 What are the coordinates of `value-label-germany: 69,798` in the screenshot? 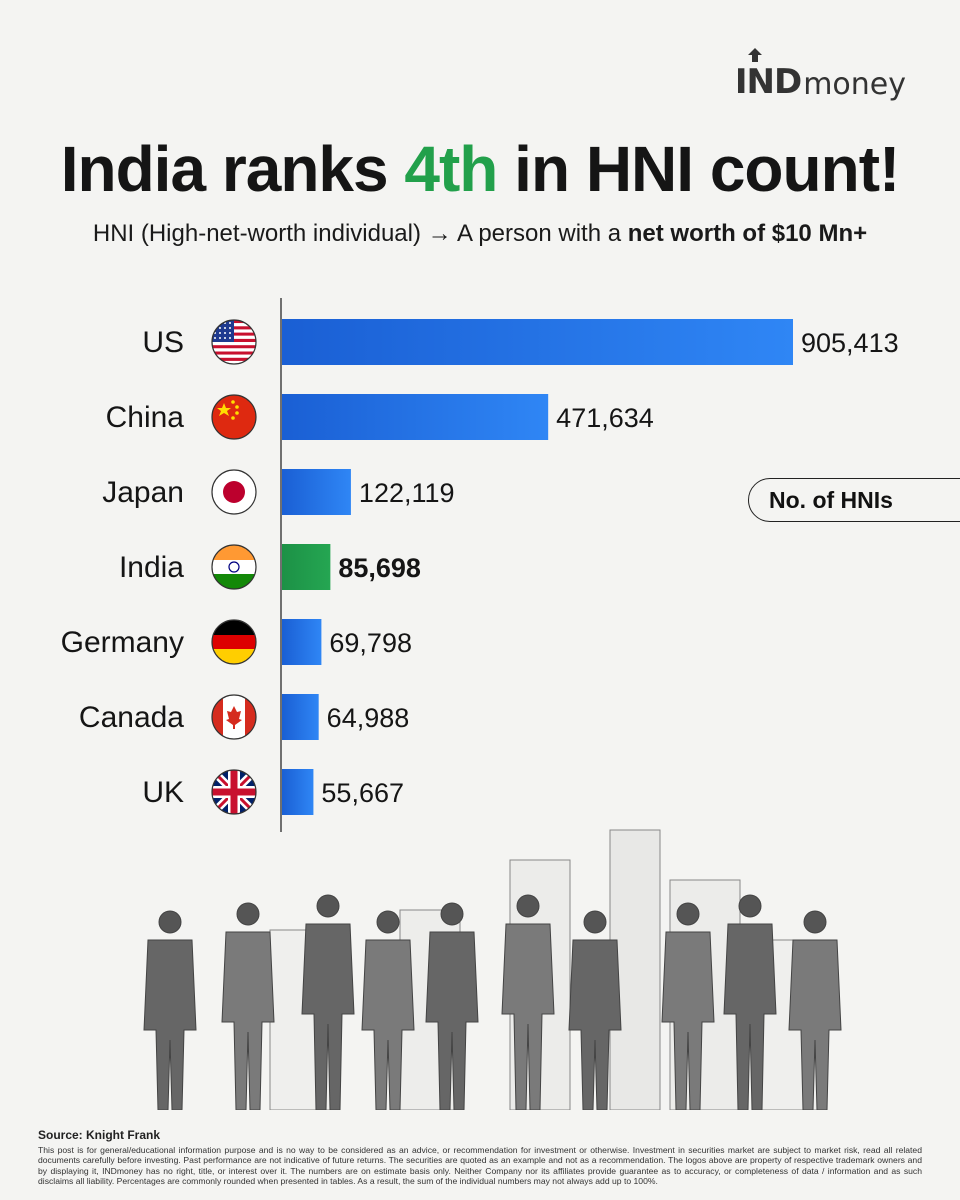 It's located at (370, 643).